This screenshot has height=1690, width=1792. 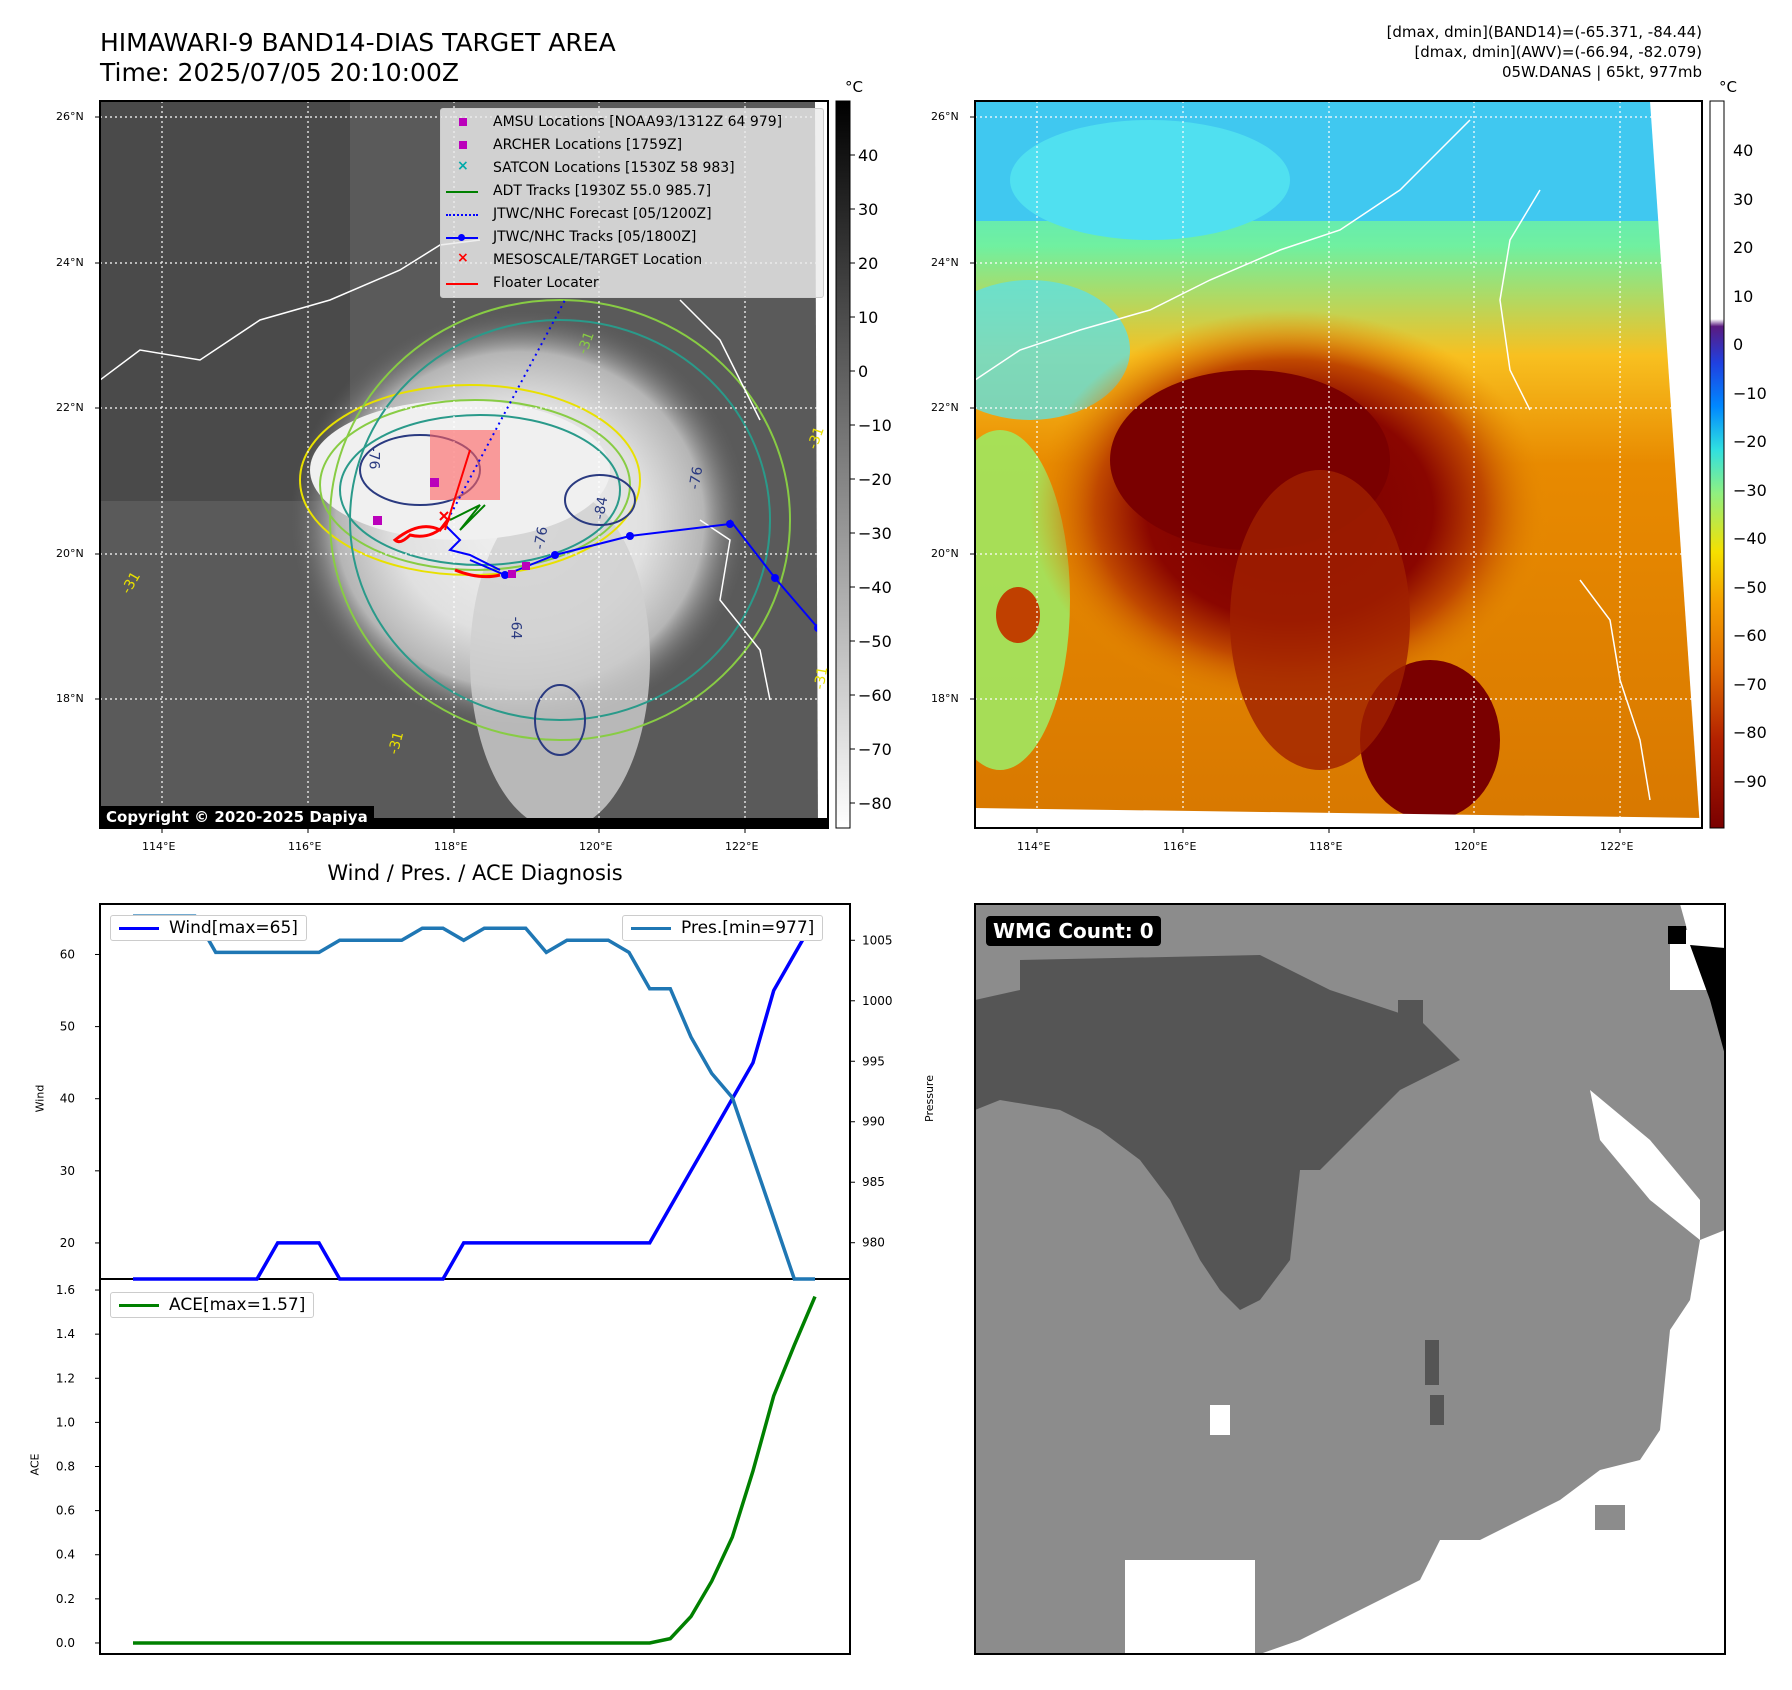 What do you see at coordinates (1558, 52) in the screenshot?
I see `awv-info-line2: [dmax, dmin](AWV)=(-66.94, -82.079)` at bounding box center [1558, 52].